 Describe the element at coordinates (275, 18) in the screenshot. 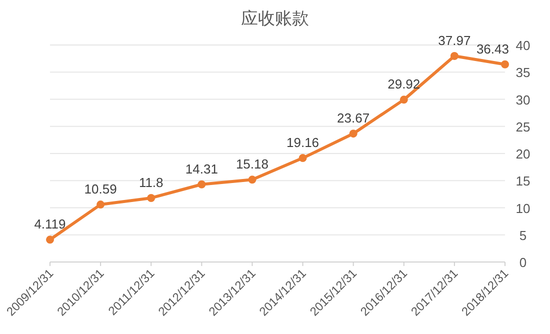

I see `chart-title: 应收账款` at that location.